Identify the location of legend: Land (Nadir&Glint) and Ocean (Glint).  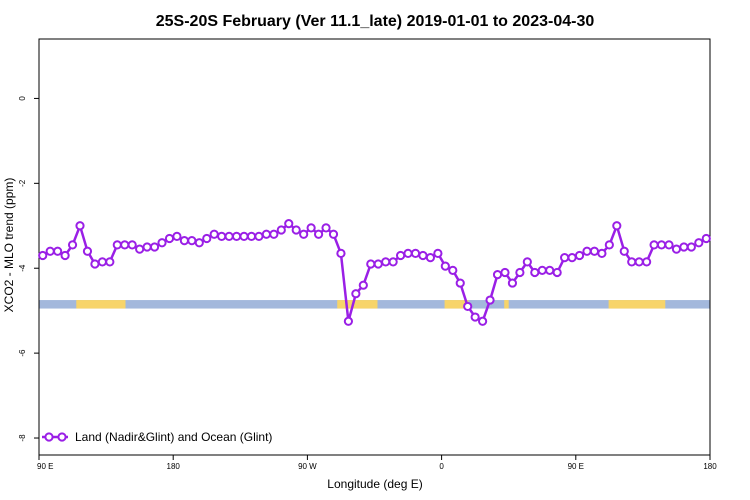
(157, 437).